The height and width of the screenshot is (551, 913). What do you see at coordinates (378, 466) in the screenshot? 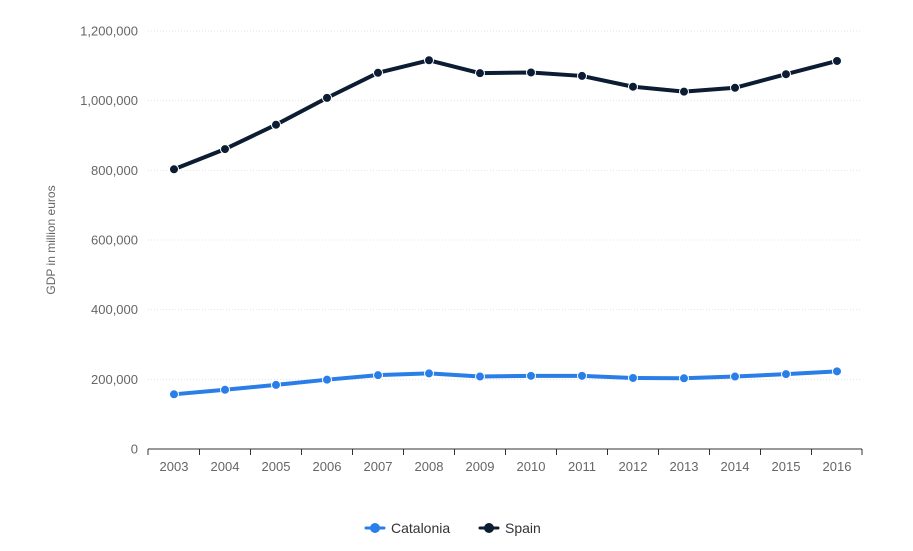
I see `x-tick-label: 2007` at bounding box center [378, 466].